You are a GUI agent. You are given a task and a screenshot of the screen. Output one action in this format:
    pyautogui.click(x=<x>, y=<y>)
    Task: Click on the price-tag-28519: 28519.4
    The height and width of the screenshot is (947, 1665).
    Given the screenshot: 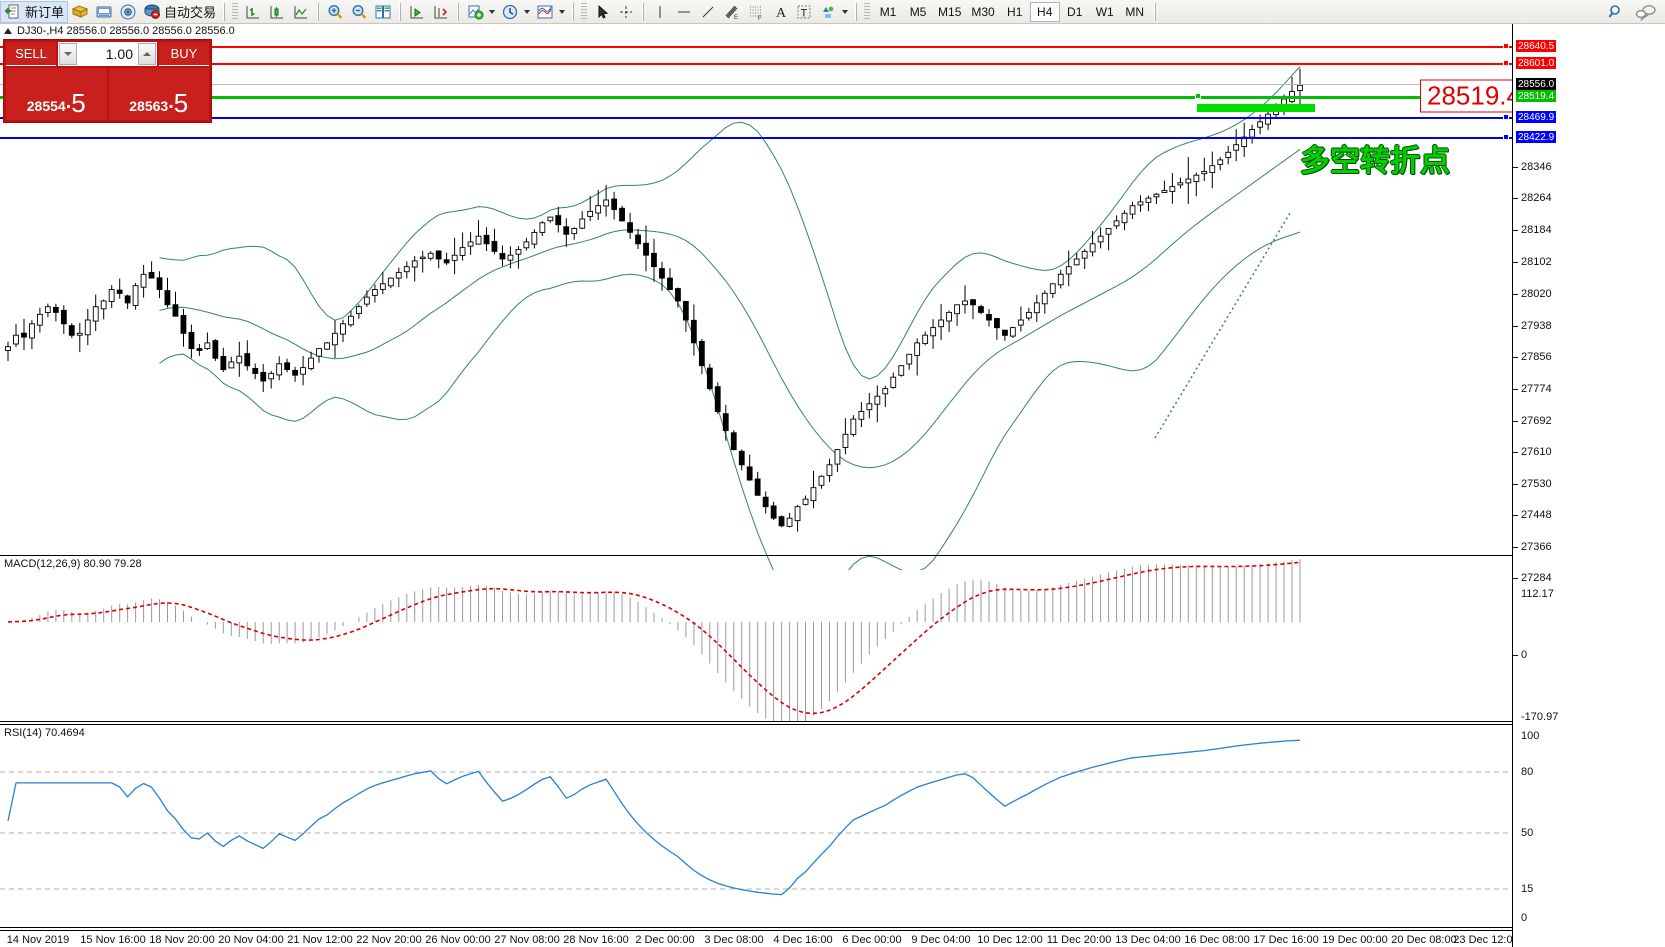 What is the action you would take?
    pyautogui.click(x=1474, y=96)
    